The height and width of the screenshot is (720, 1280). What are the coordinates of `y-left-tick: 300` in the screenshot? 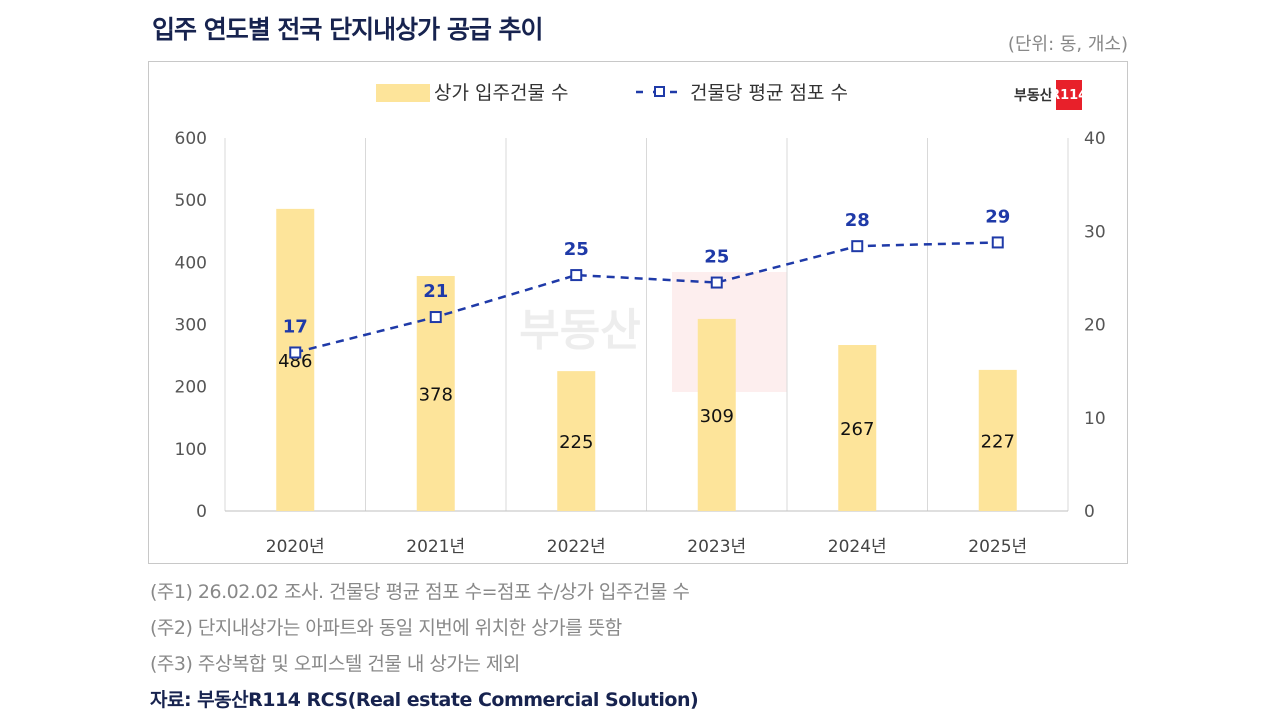 It's located at (191, 326).